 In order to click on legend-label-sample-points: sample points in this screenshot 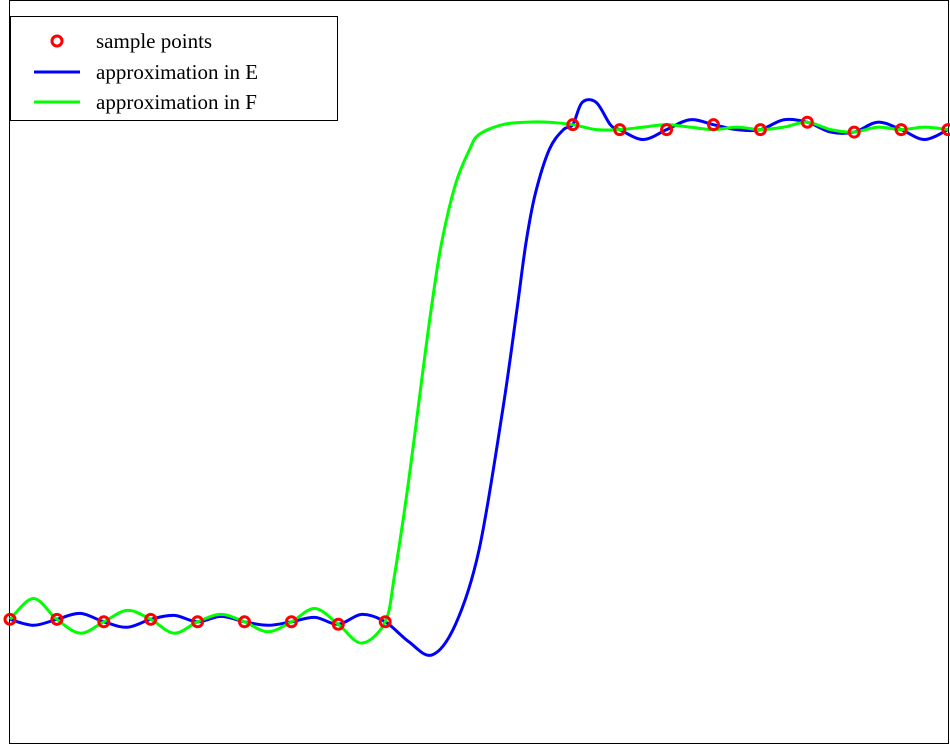, I will do `click(154, 41)`.